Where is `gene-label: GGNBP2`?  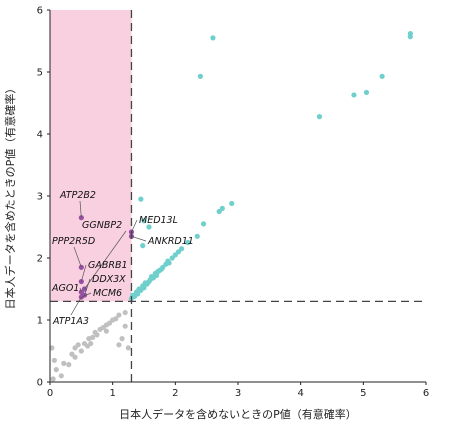
gene-label: GGNBP2 is located at coordinates (102, 225).